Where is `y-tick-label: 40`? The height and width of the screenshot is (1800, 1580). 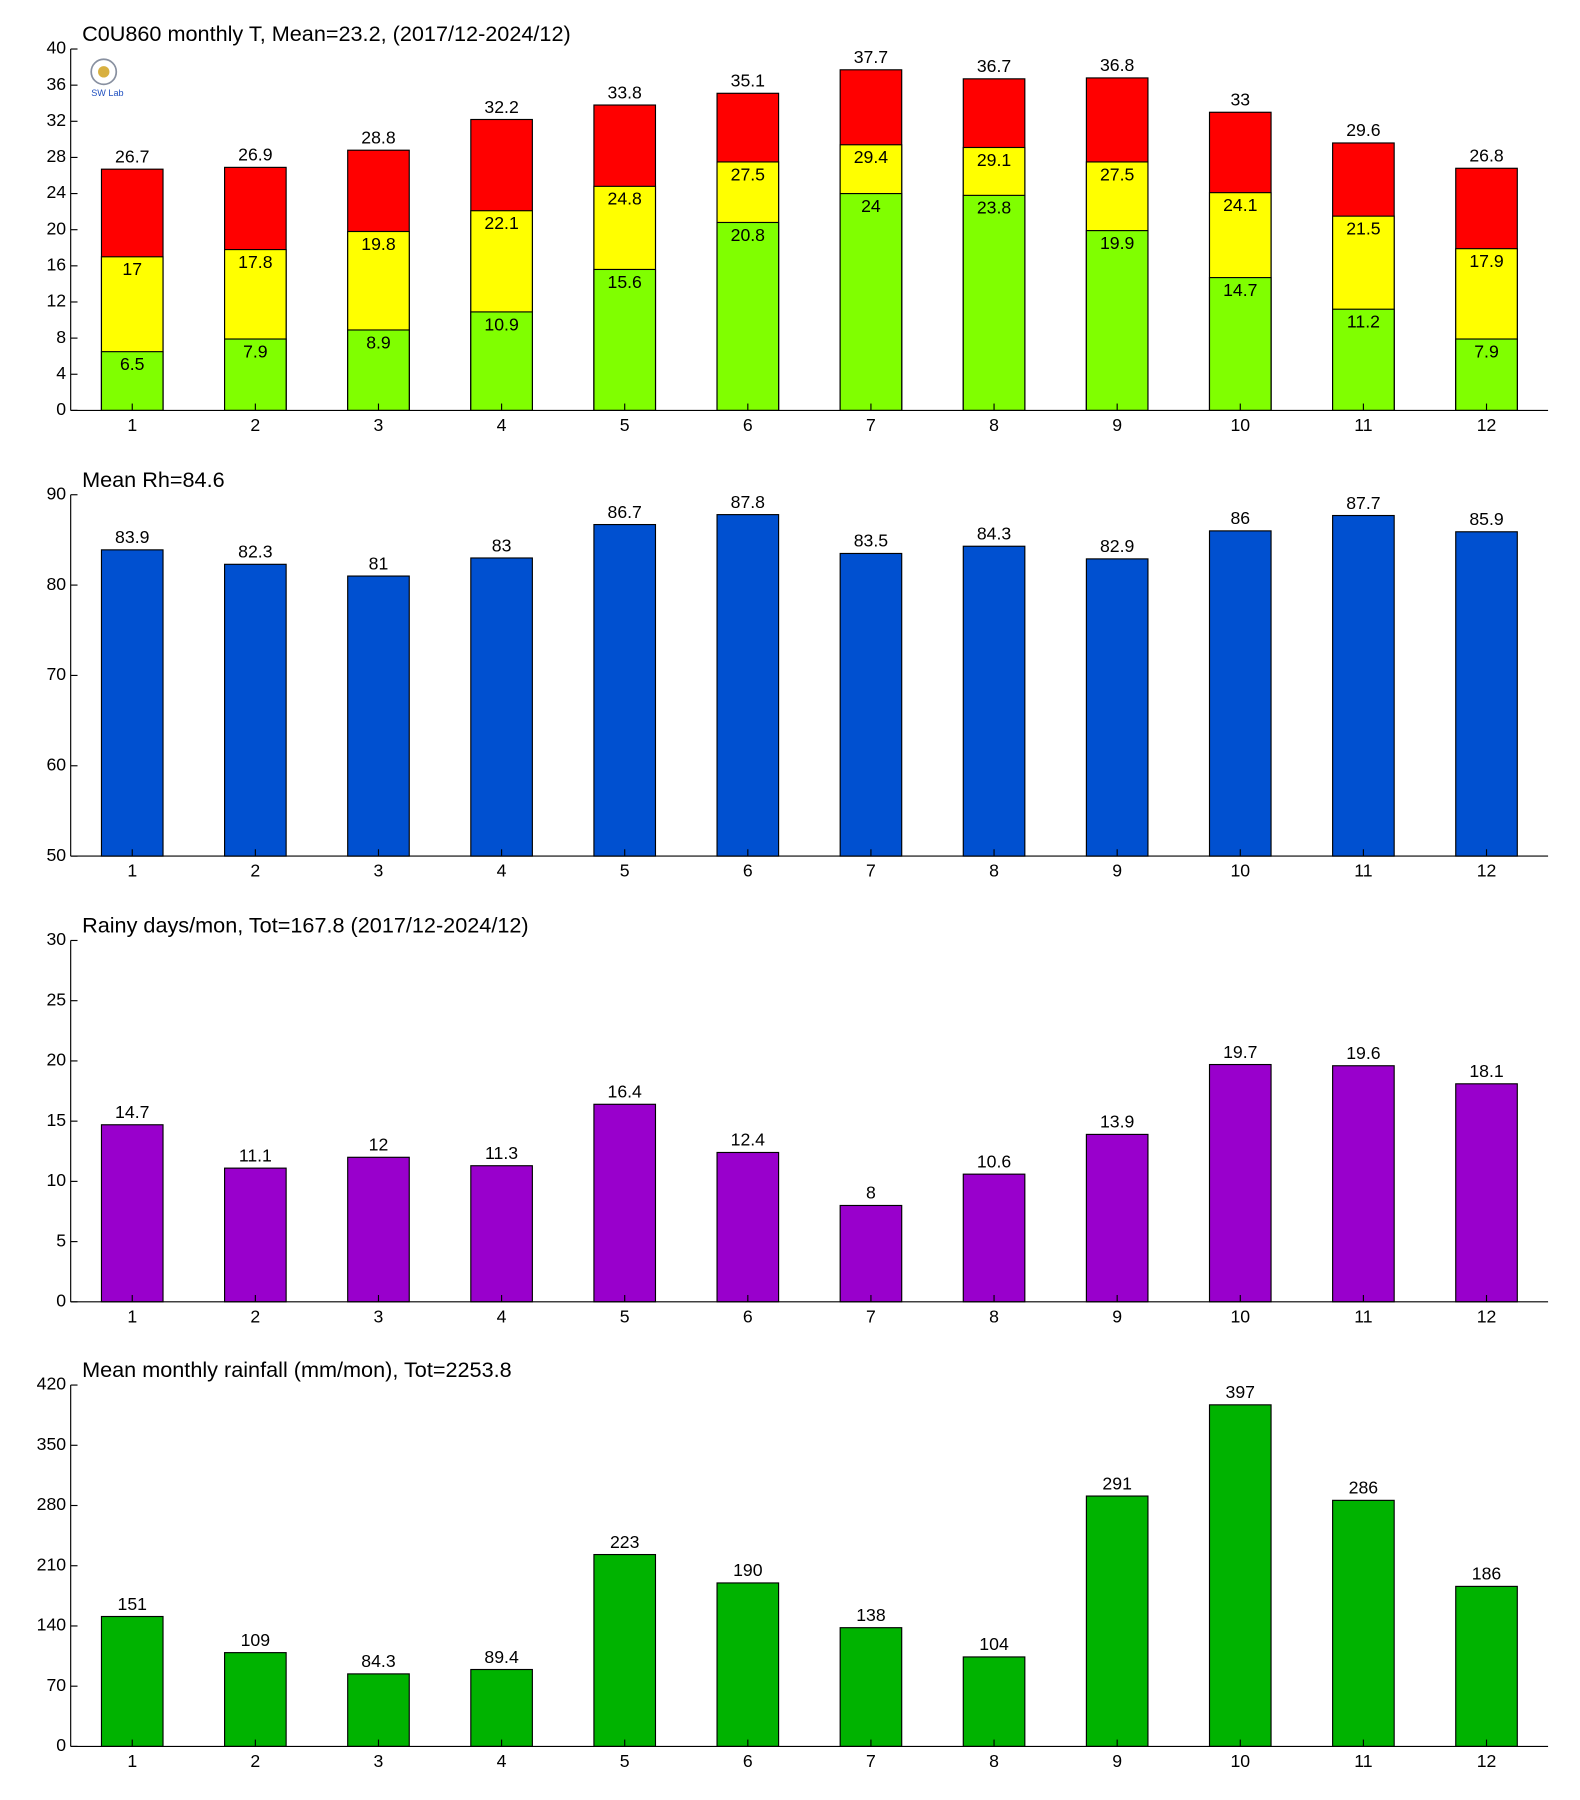 y-tick-label: 40 is located at coordinates (56, 48).